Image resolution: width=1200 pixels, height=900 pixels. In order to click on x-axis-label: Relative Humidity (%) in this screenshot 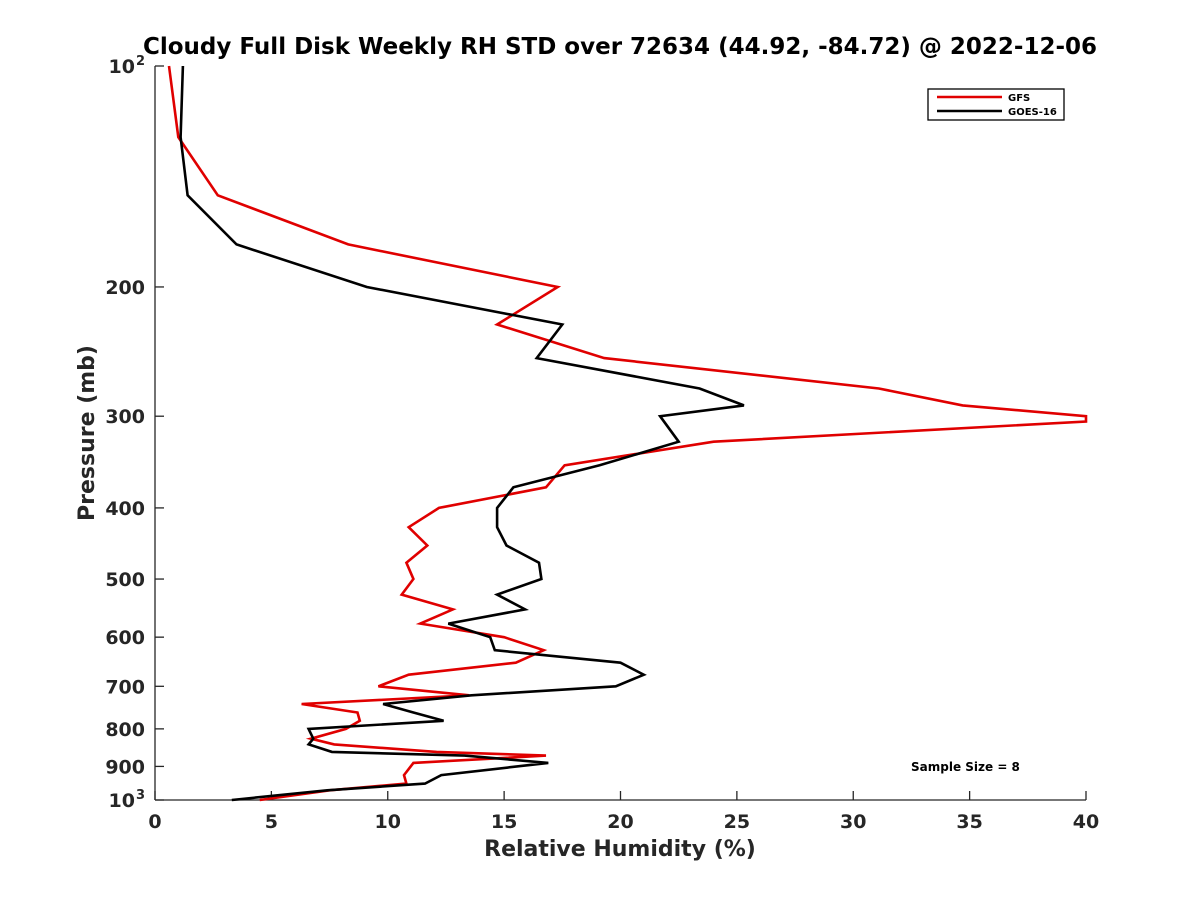, I will do `click(620, 849)`.